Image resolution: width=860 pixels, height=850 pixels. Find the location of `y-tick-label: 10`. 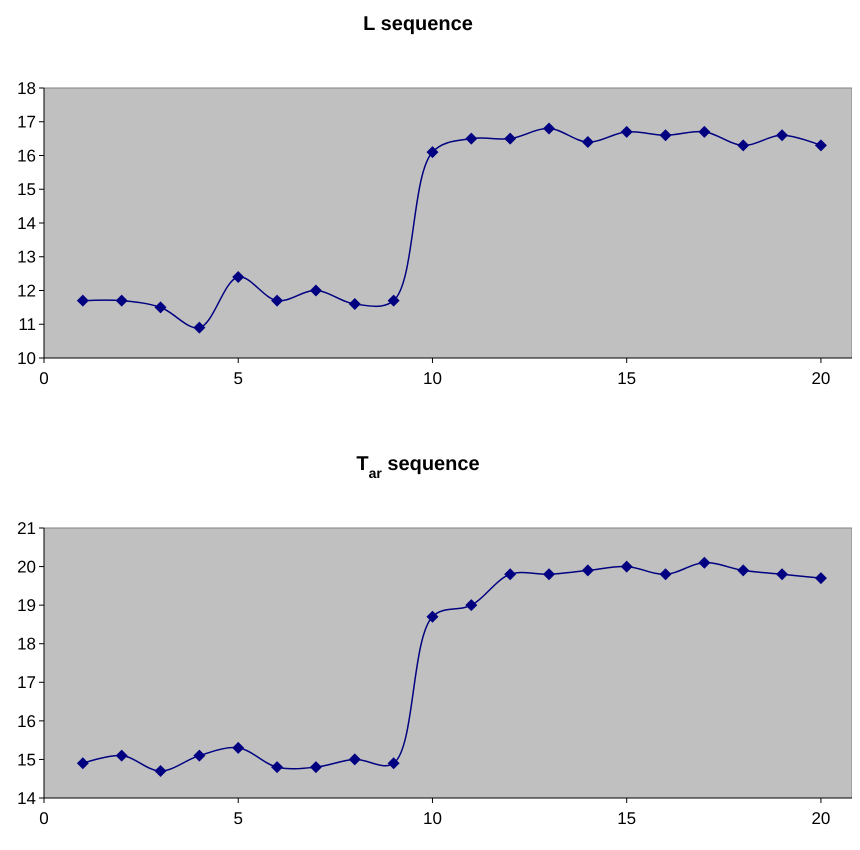

y-tick-label: 10 is located at coordinates (26, 358).